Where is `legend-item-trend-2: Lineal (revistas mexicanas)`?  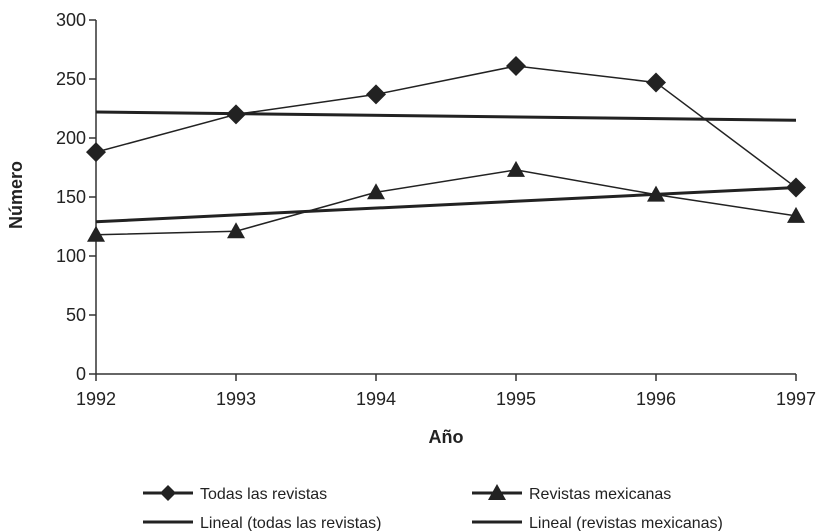
legend-item-trend-2: Lineal (revistas mexicanas) is located at coordinates (597, 523).